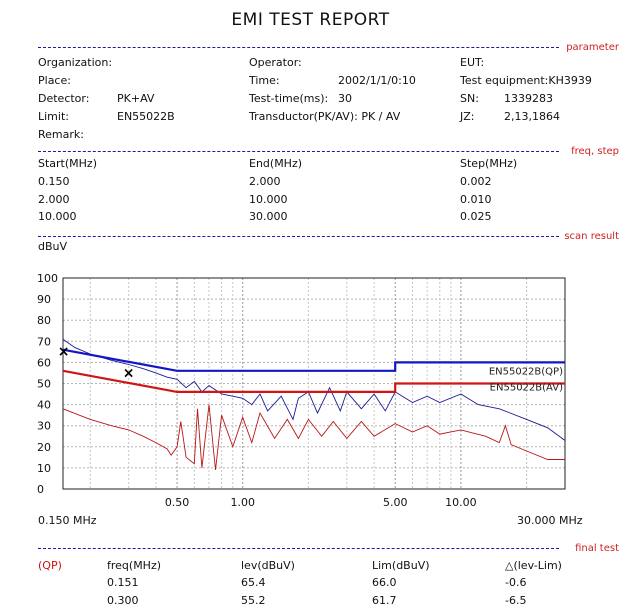 The width and height of the screenshot is (621, 614). Describe the element at coordinates (469, 98) in the screenshot. I see `param-sn-label: SN:` at that location.